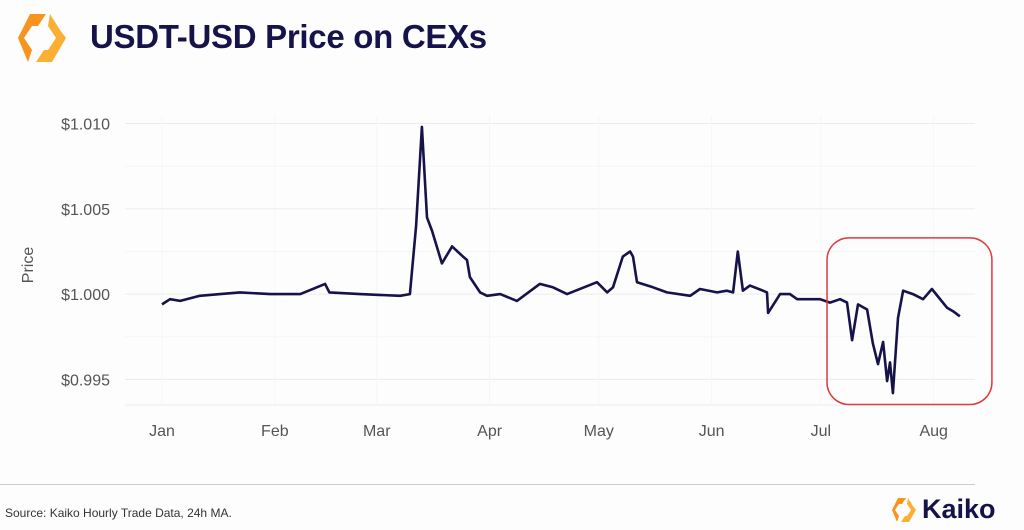 The height and width of the screenshot is (530, 1024). Describe the element at coordinates (490, 431) in the screenshot. I see `x-tick-label: Apr` at that location.